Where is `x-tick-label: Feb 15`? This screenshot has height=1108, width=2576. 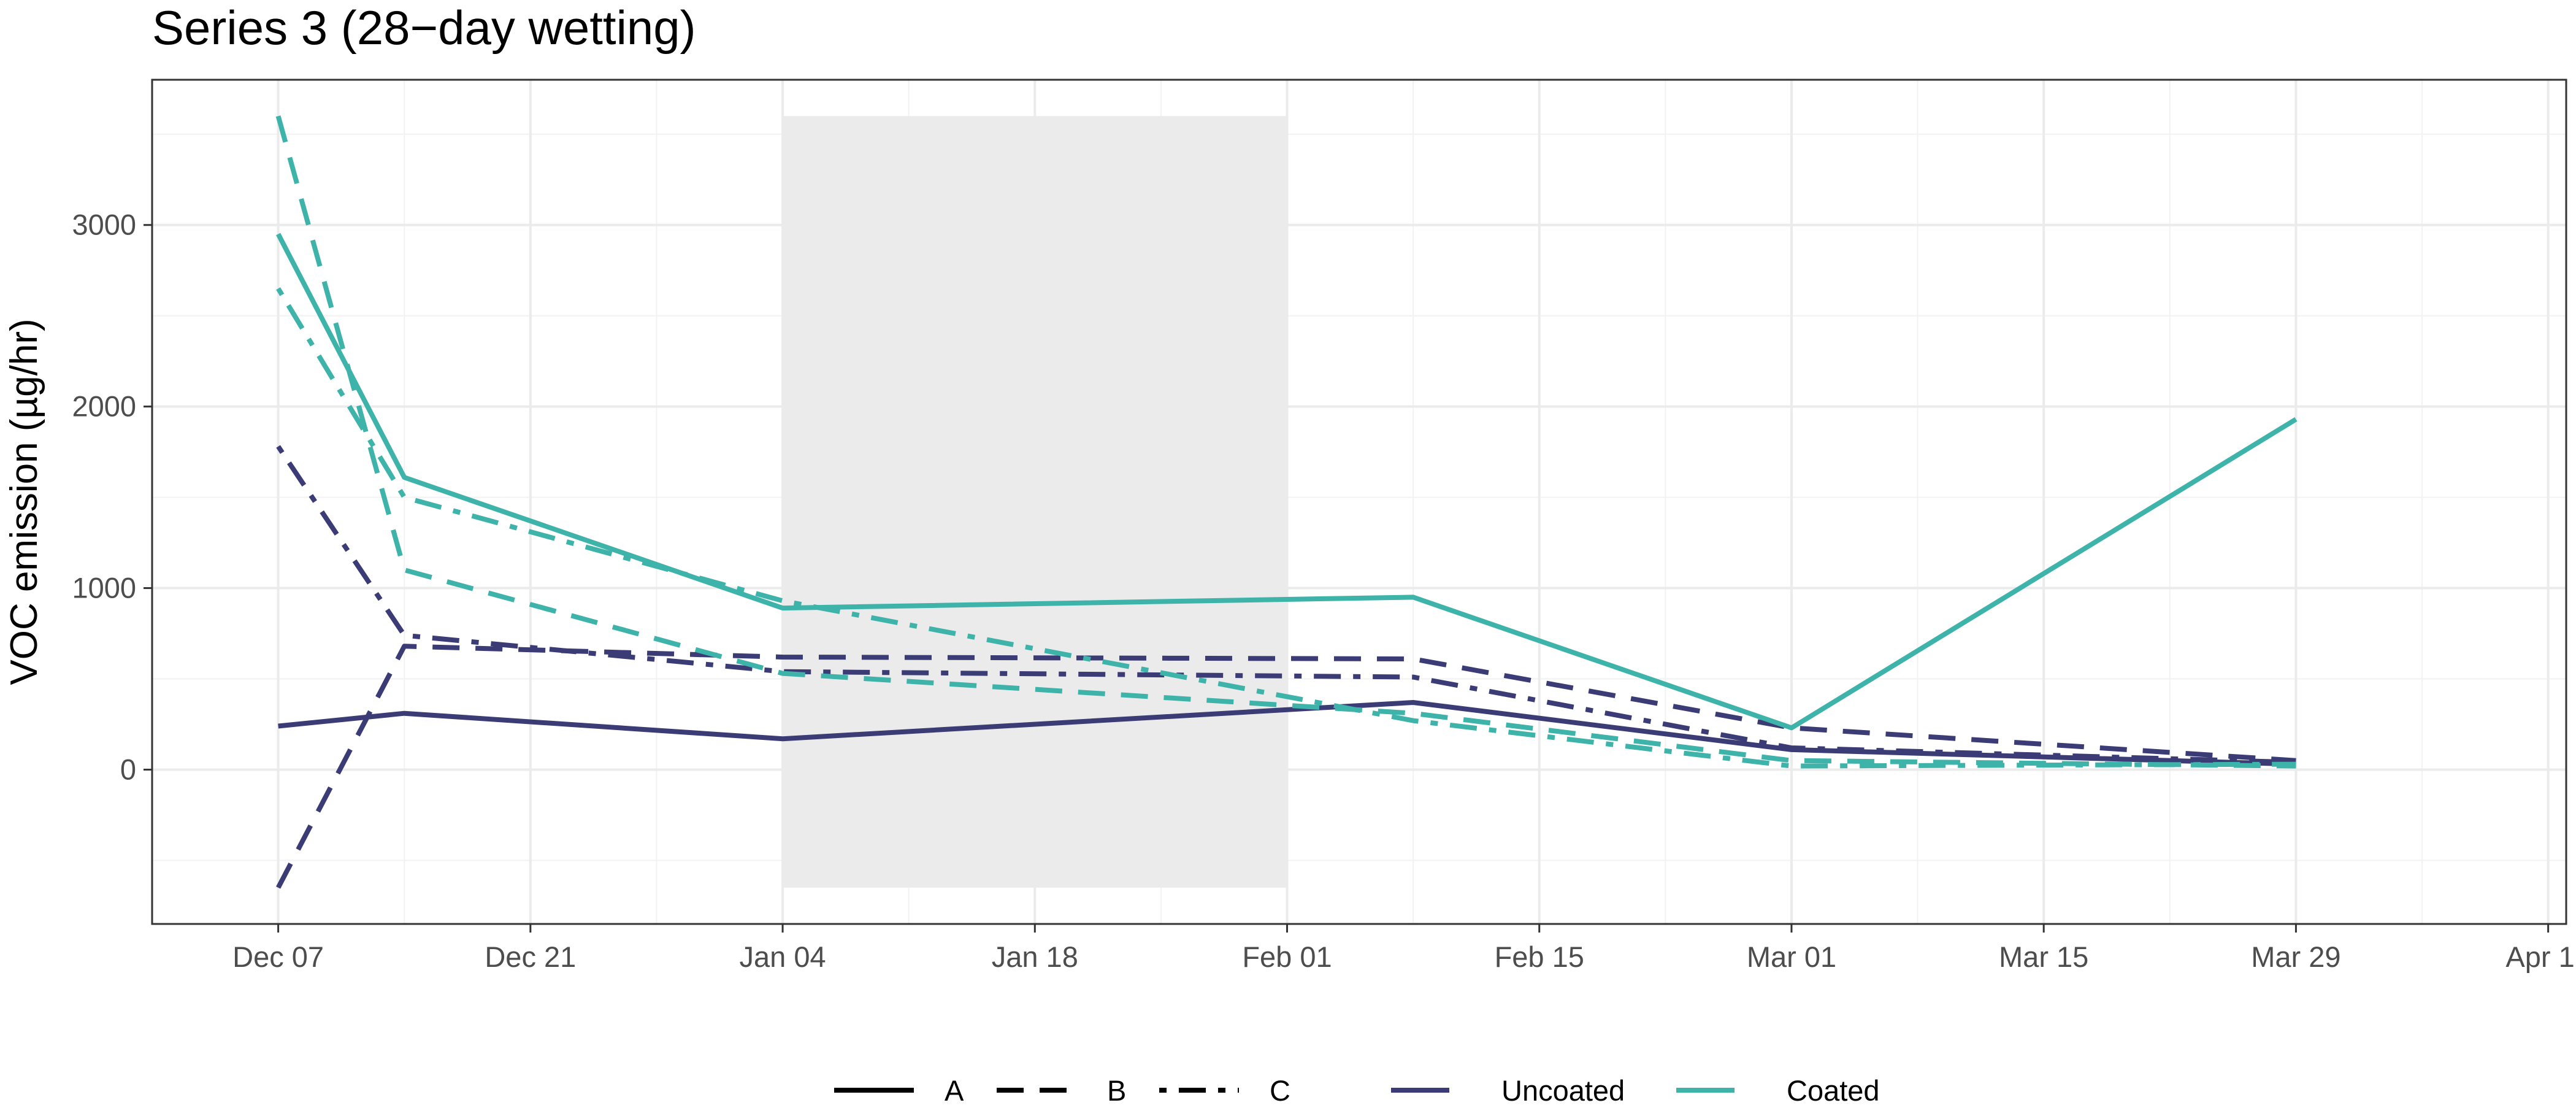 x-tick-label: Feb 15 is located at coordinates (1539, 957).